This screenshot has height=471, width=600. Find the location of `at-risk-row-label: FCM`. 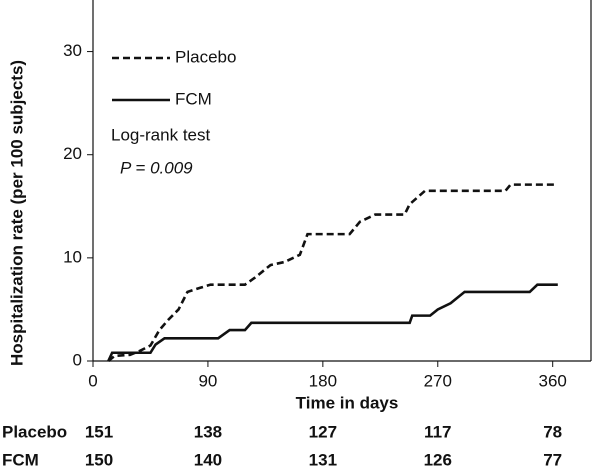

at-risk-row-label: FCM is located at coordinates (20, 459).